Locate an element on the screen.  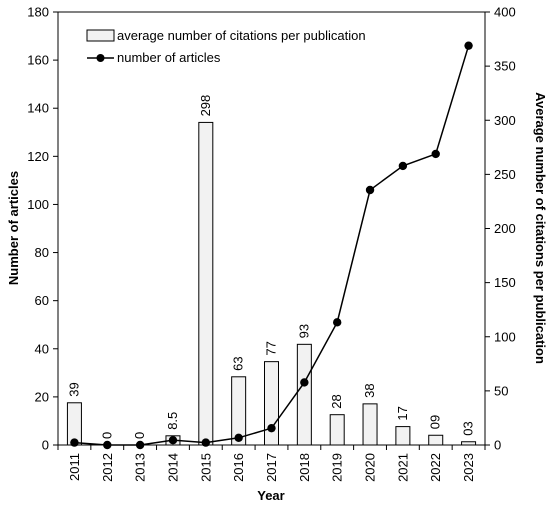
articles-point-2017 is located at coordinates (271, 428).